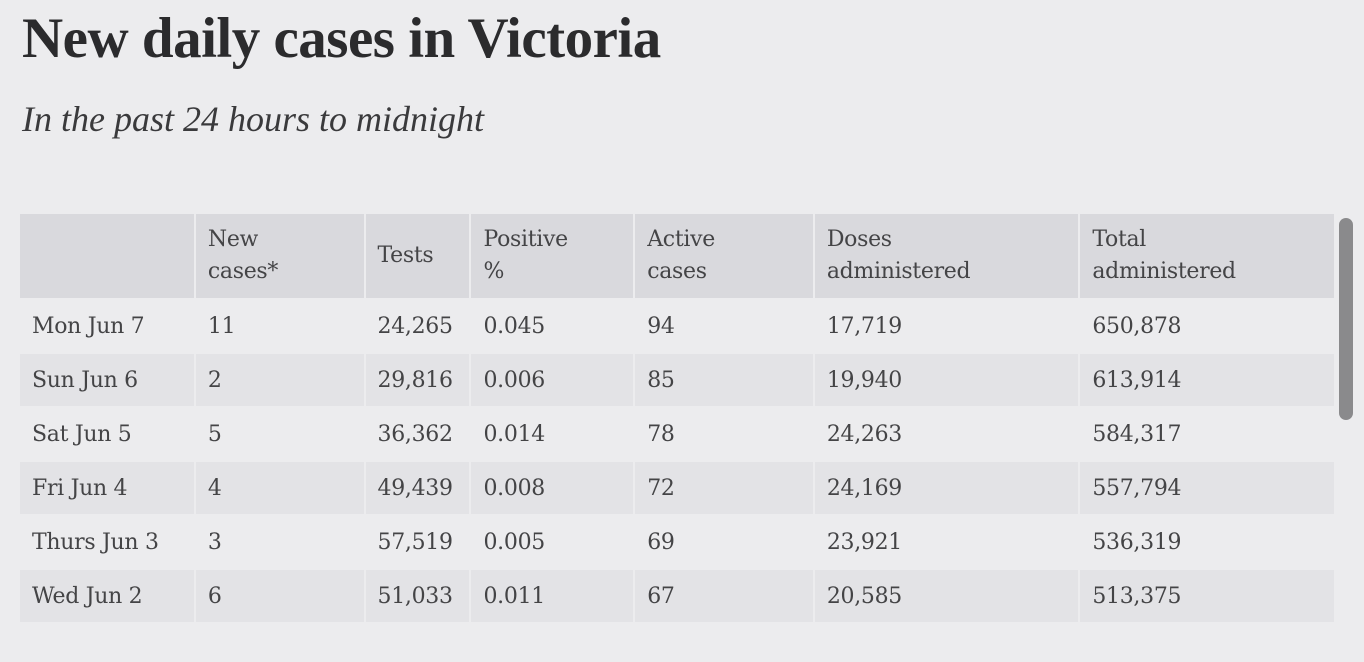 The height and width of the screenshot is (662, 1364). I want to click on cell-tests: 24,265, so click(417, 326).